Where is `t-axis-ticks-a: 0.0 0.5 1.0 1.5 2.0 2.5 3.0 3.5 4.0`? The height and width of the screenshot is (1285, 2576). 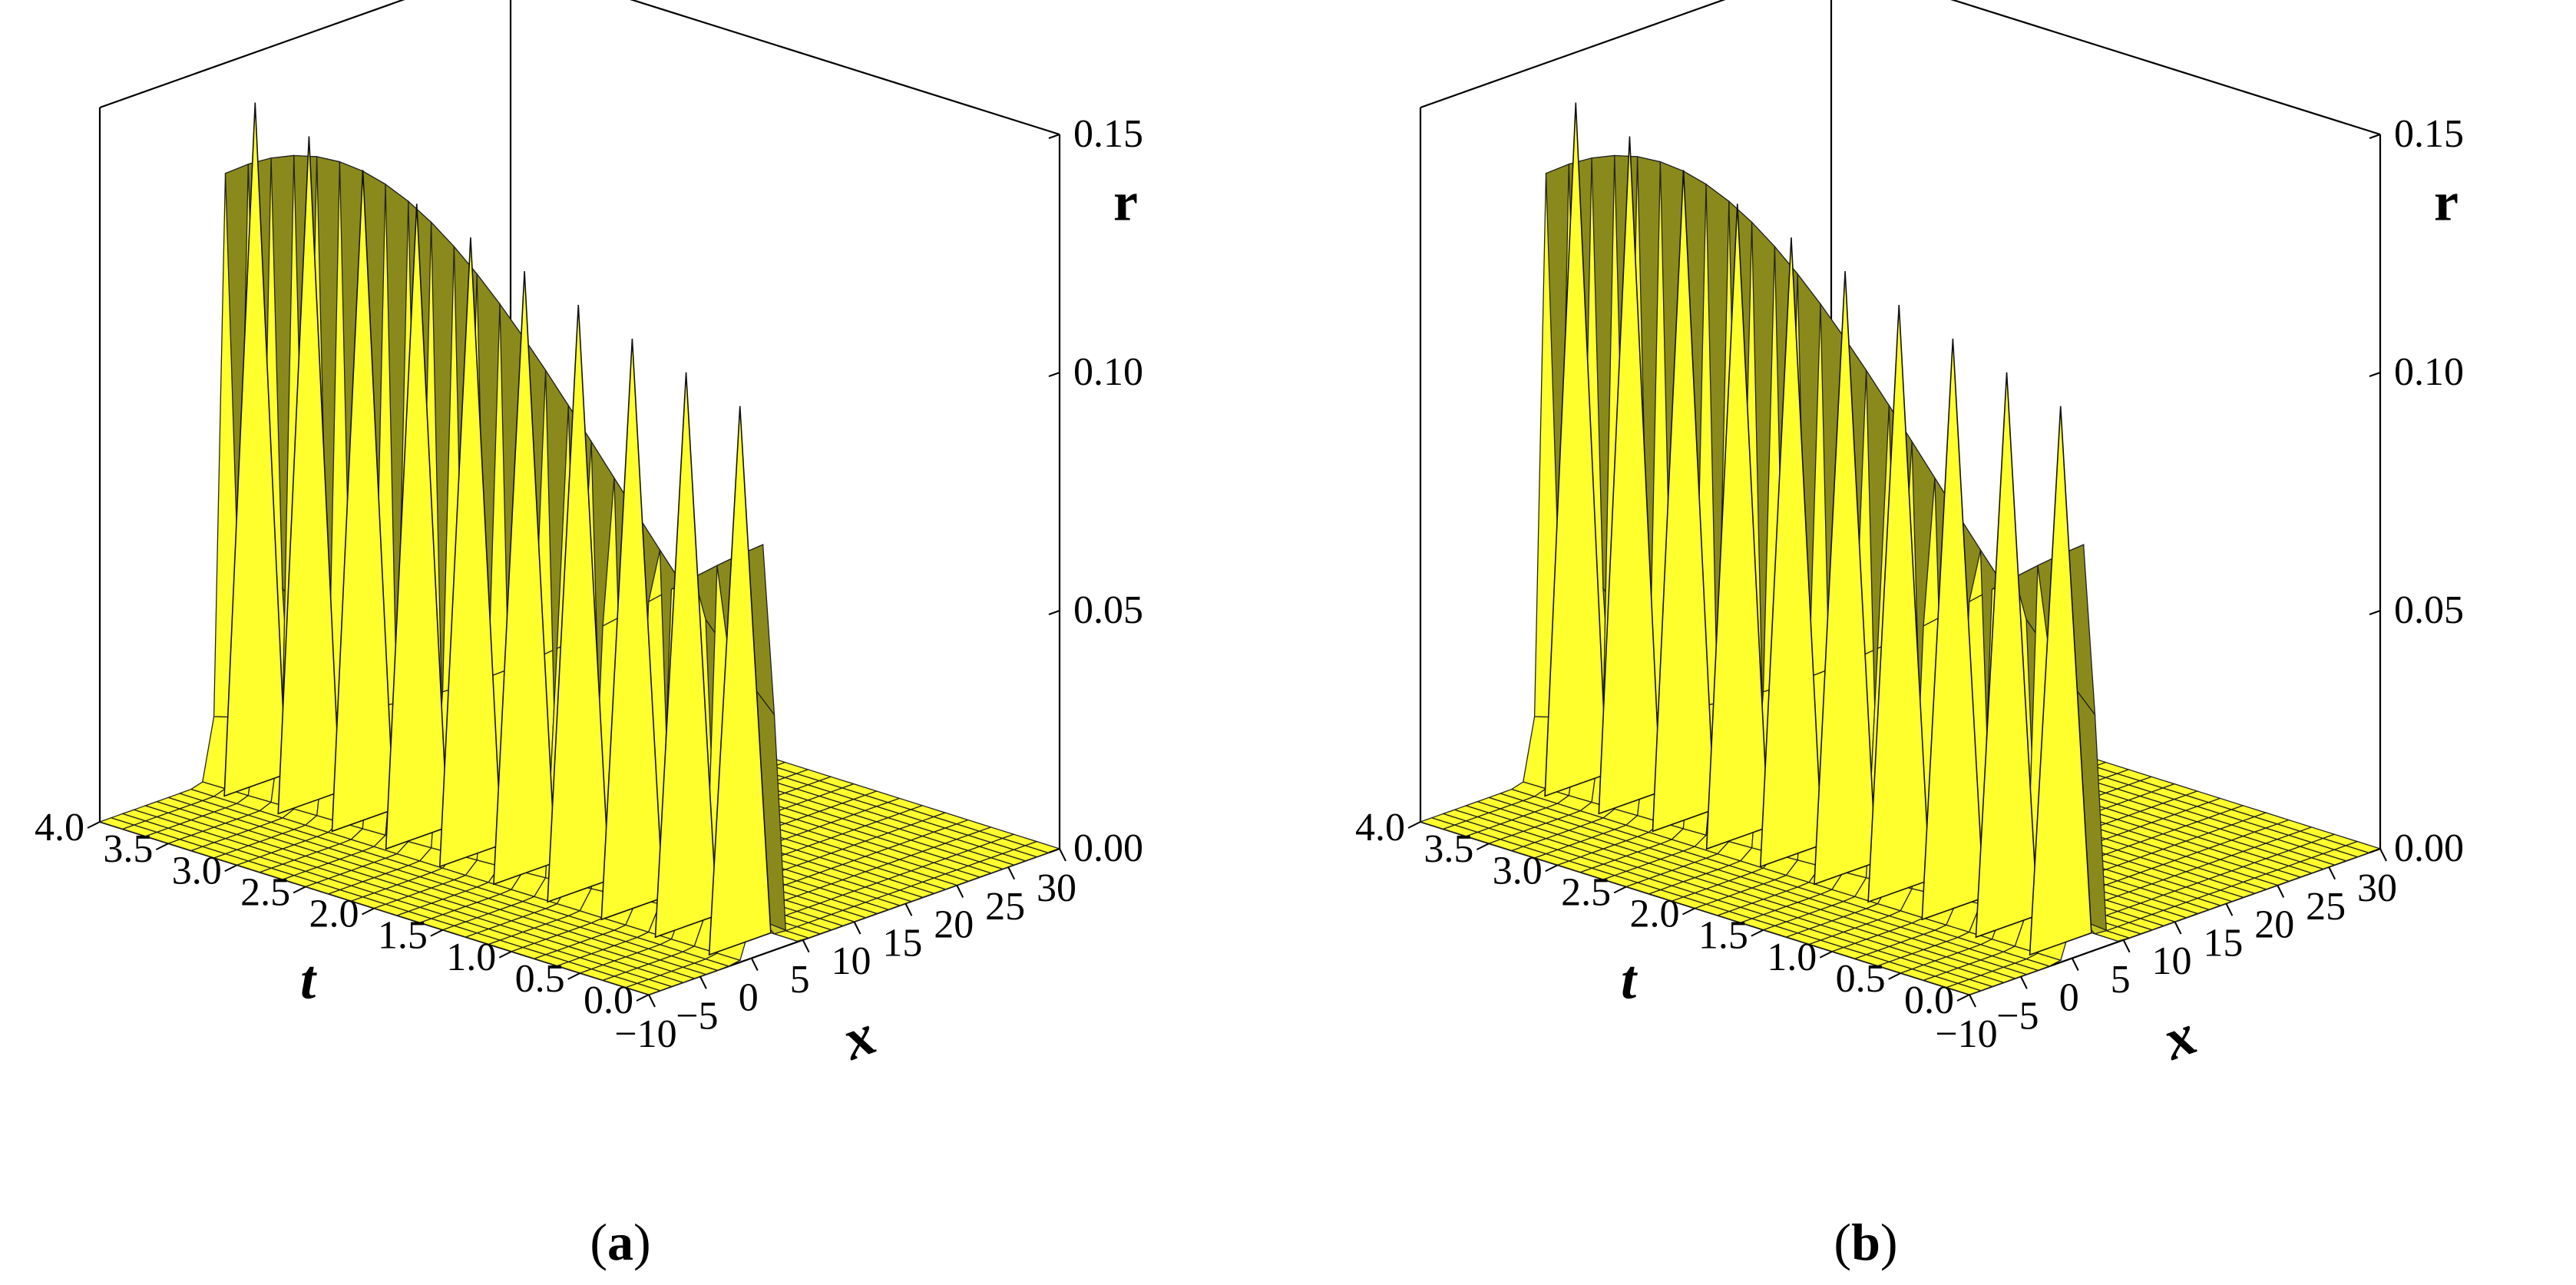 t-axis-ticks-a: 0.0 0.5 1.0 1.5 2.0 2.5 3.0 3.5 4.0 is located at coordinates (342, 914).